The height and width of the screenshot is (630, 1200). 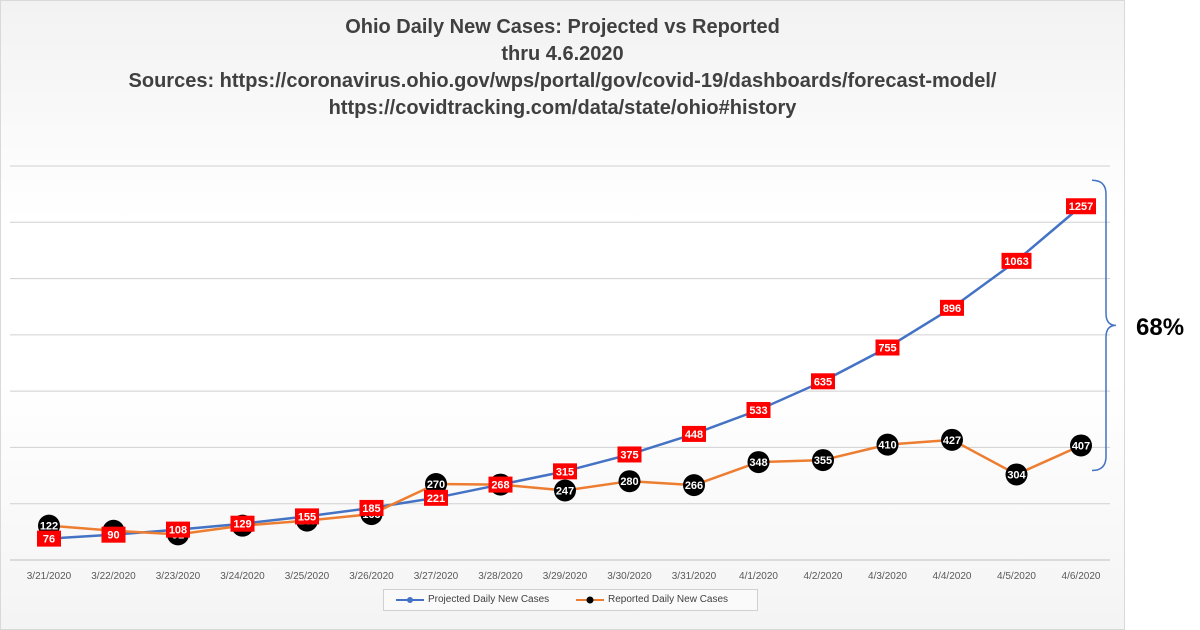 What do you see at coordinates (49, 576) in the screenshot?
I see `x-tick-label: 3/21/2020` at bounding box center [49, 576].